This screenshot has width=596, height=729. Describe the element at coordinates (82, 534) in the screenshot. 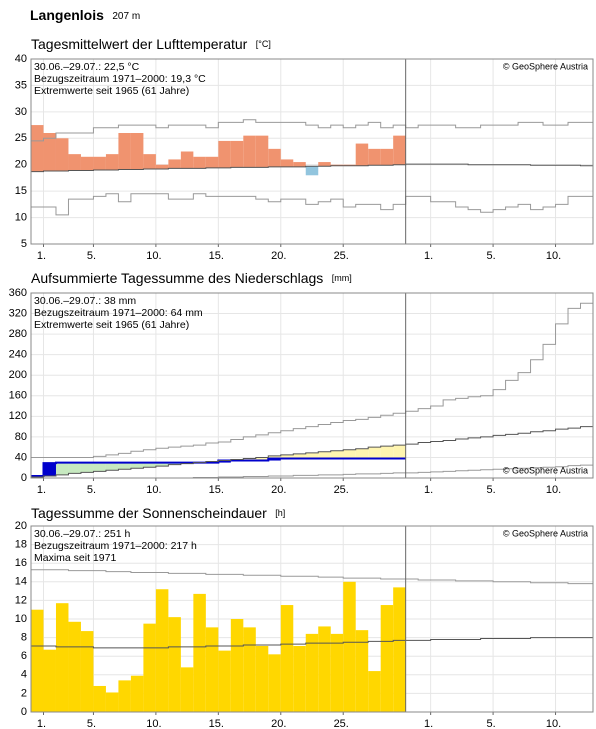

I see `legend-entry: 30.06.–29.07.: 251 h` at that location.